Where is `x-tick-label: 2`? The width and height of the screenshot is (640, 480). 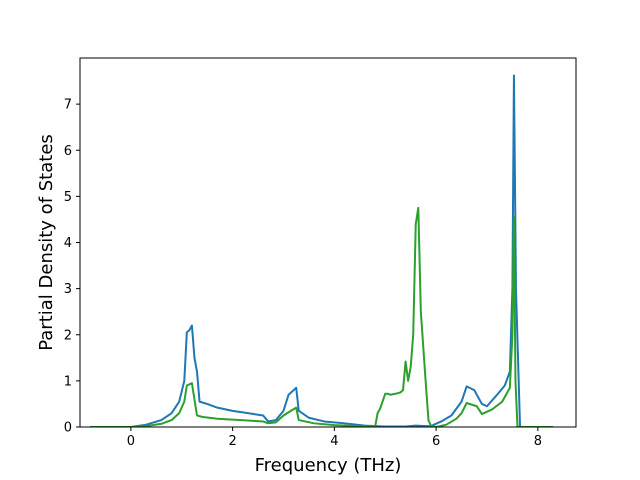
x-tick-label: 2 is located at coordinates (232, 441).